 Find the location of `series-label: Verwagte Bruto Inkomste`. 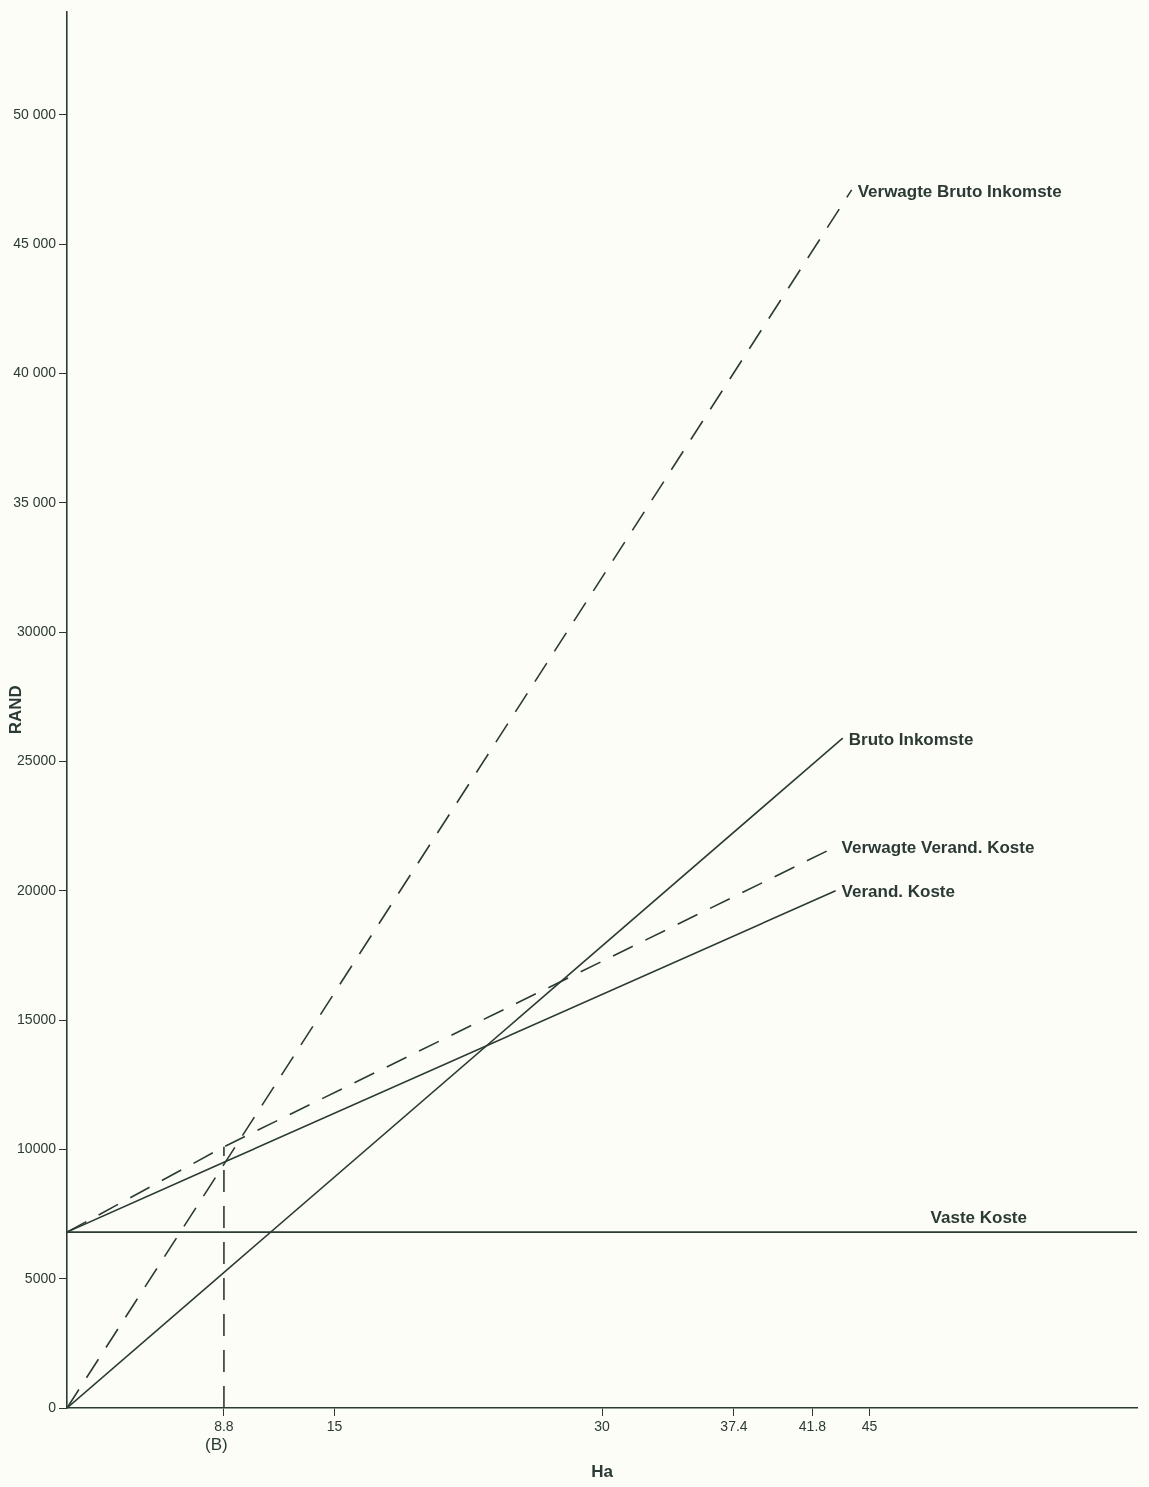

series-label: Verwagte Bruto Inkomste is located at coordinates (959, 191).